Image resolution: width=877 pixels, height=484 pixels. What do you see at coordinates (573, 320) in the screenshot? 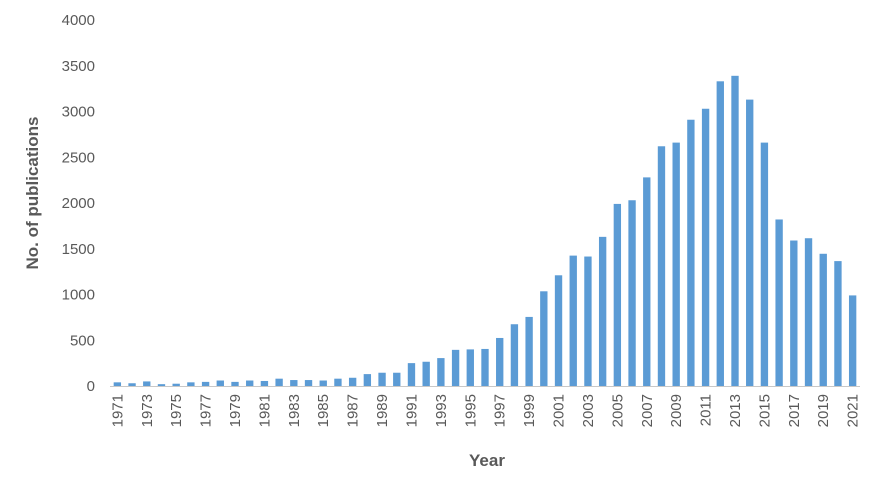
I see `bar-2002` at bounding box center [573, 320].